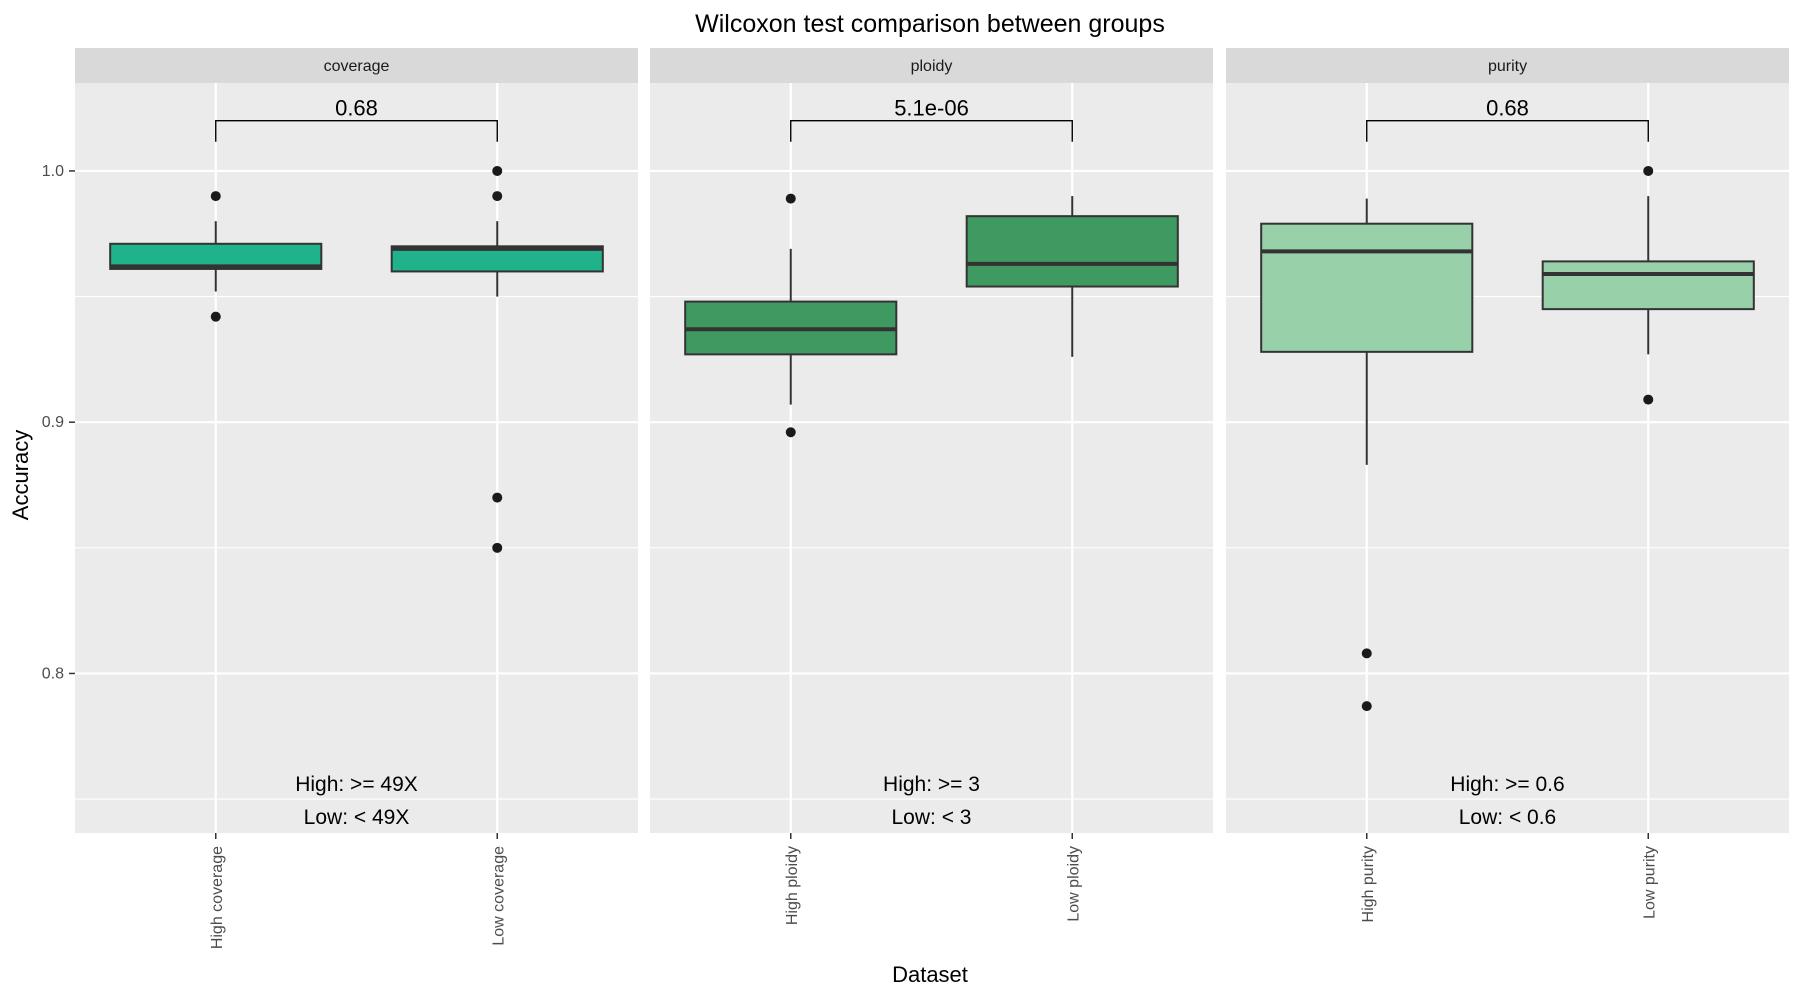 This screenshot has width=1800, height=1000. I want to click on x-tick-label: High ploidy, so click(792, 885).